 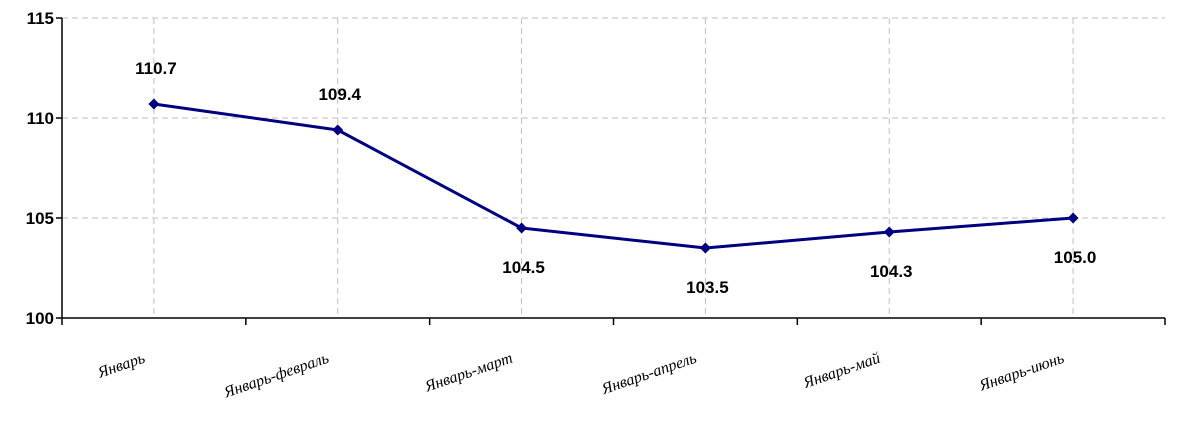 What do you see at coordinates (121, 366) in the screenshot?
I see `x-tick-label: Январь` at bounding box center [121, 366].